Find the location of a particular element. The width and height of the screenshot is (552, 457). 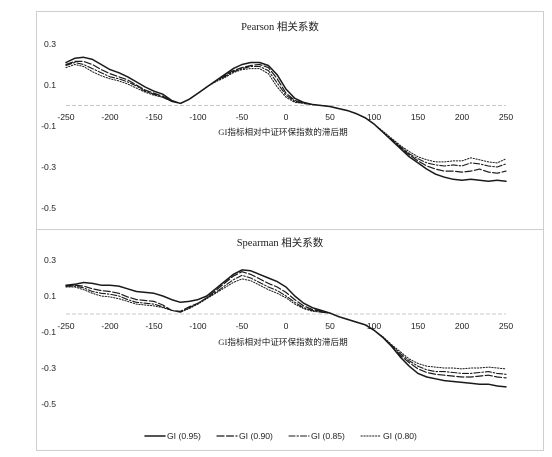

spearman-xtick-label: 100 is located at coordinates (374, 326).